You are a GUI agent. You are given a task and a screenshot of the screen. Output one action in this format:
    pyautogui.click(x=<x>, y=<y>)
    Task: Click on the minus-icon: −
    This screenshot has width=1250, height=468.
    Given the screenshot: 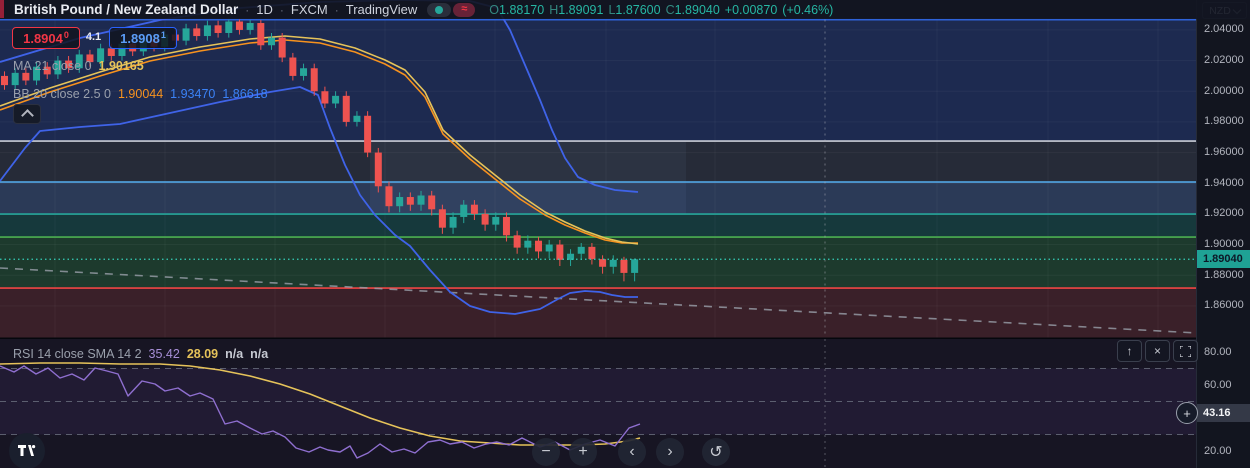 What is the action you would take?
    pyautogui.click(x=546, y=451)
    